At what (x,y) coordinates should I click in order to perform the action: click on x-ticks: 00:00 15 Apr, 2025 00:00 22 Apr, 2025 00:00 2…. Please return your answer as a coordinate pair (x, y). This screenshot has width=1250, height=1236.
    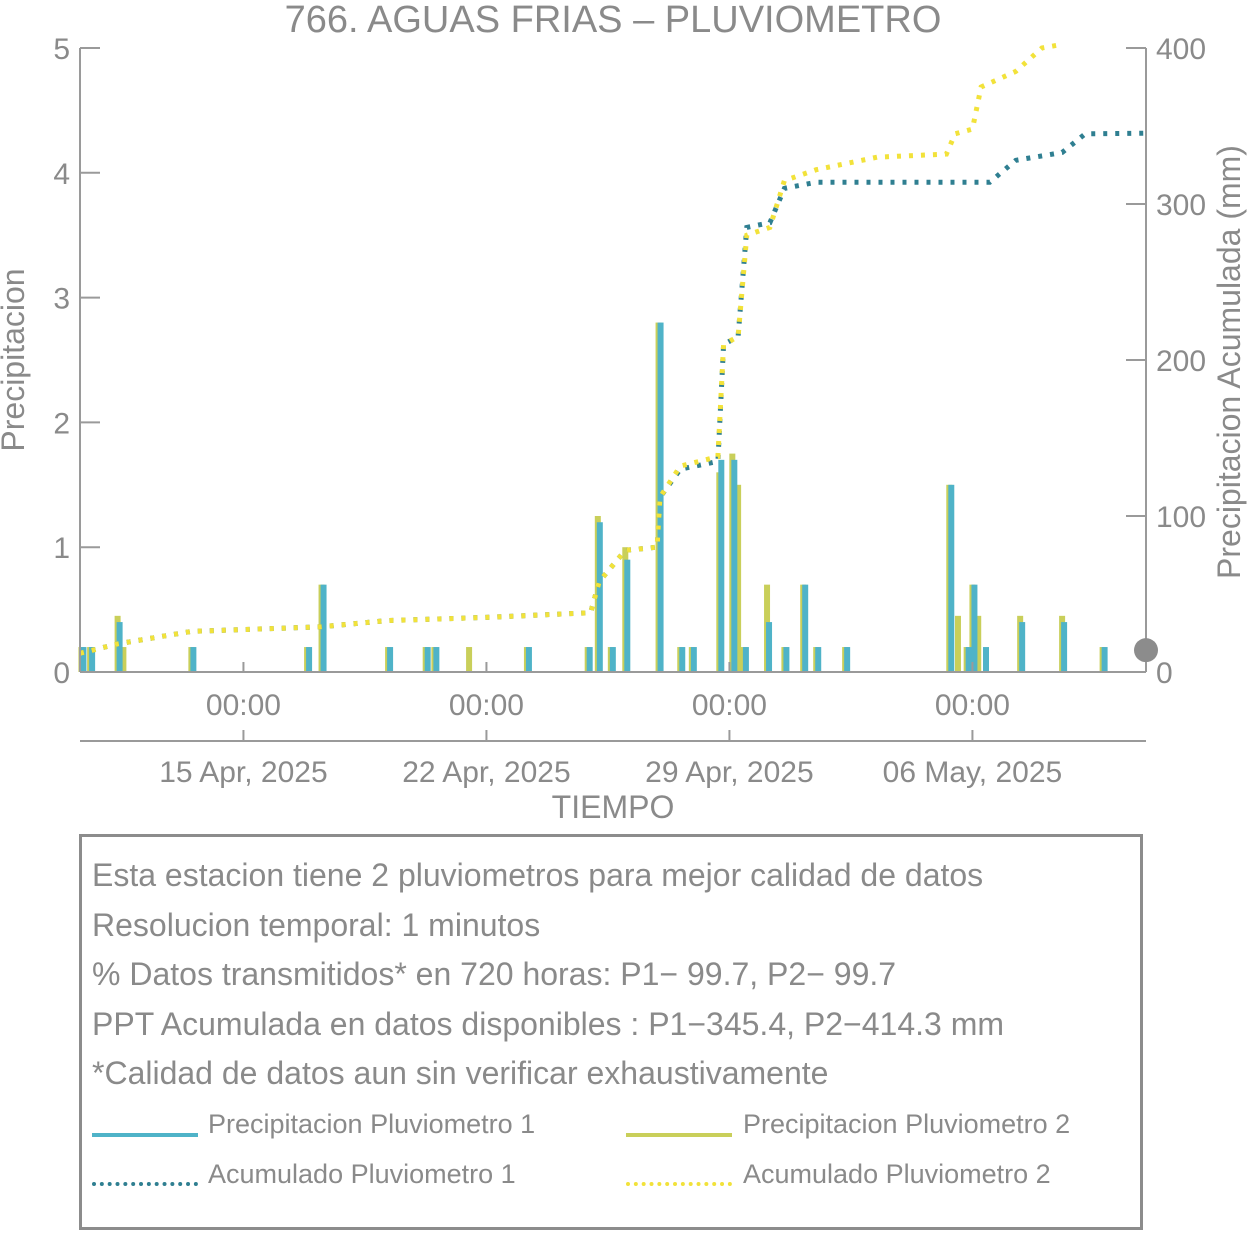
    Looking at the image, I should click on (610, 725).